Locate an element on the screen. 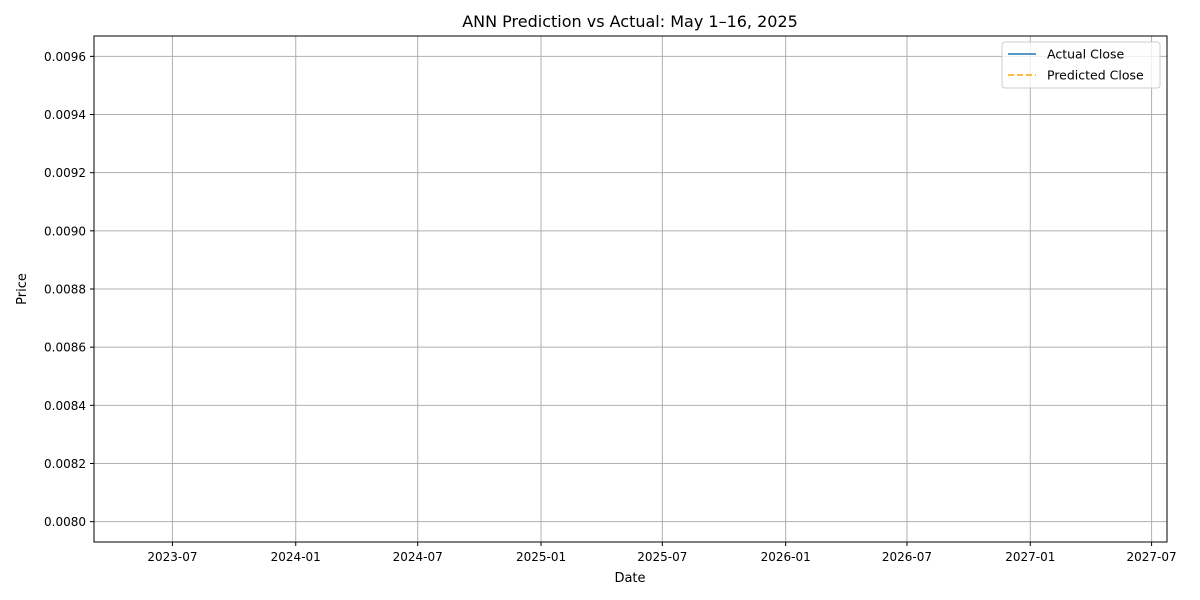  x-tick-label: 2025-01 is located at coordinates (541, 557).